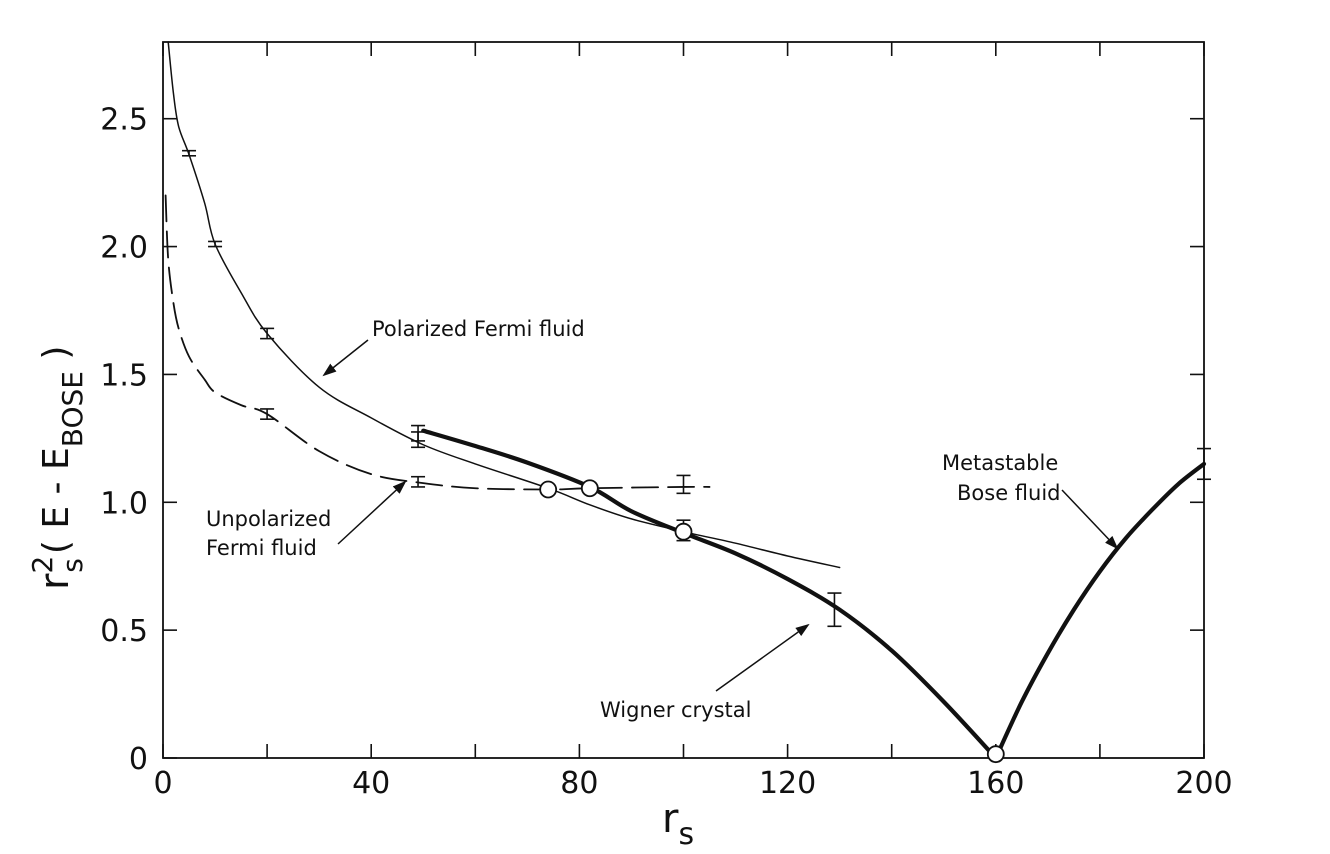 The height and width of the screenshot is (854, 1330). What do you see at coordinates (124, 120) in the screenshot?
I see `y-tick-label: 2.5` at bounding box center [124, 120].